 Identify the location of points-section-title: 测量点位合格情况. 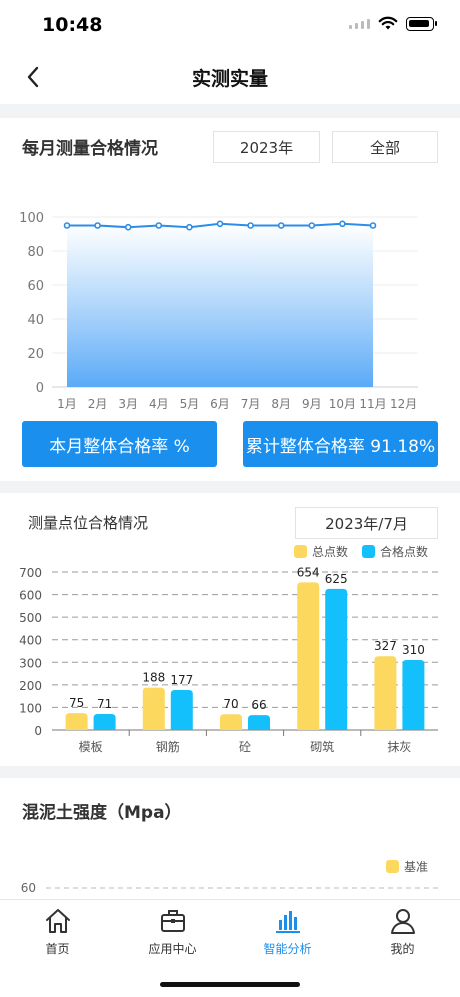
(88, 523).